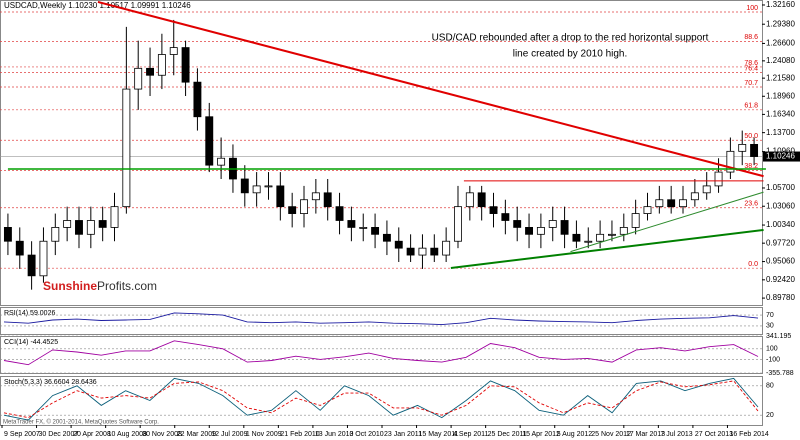 The width and height of the screenshot is (800, 440). Describe the element at coordinates (780, 60) in the screenshot. I see `y-tick-label: 1.24080` at that location.